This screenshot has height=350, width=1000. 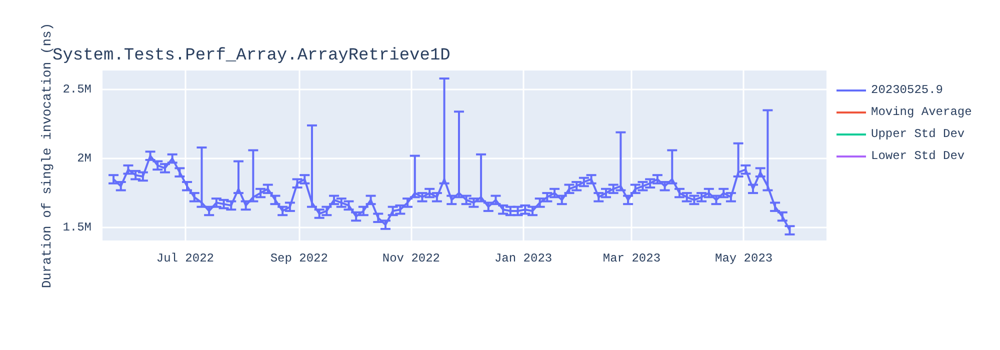 What do you see at coordinates (84, 159) in the screenshot?
I see `y-tick-label: 2M` at bounding box center [84, 159].